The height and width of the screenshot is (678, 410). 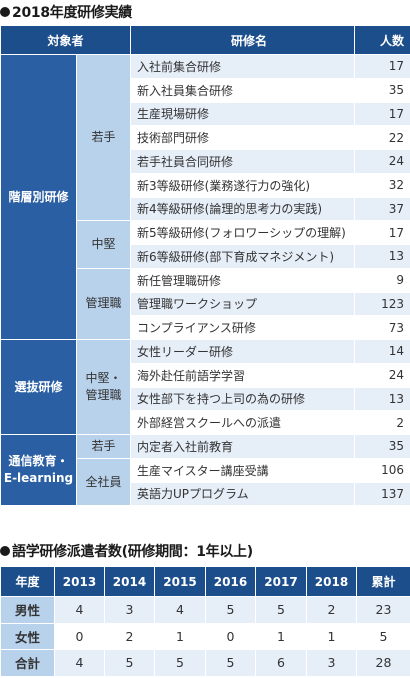 What do you see at coordinates (331, 581) in the screenshot?
I see `header-2018: 2018` at bounding box center [331, 581].